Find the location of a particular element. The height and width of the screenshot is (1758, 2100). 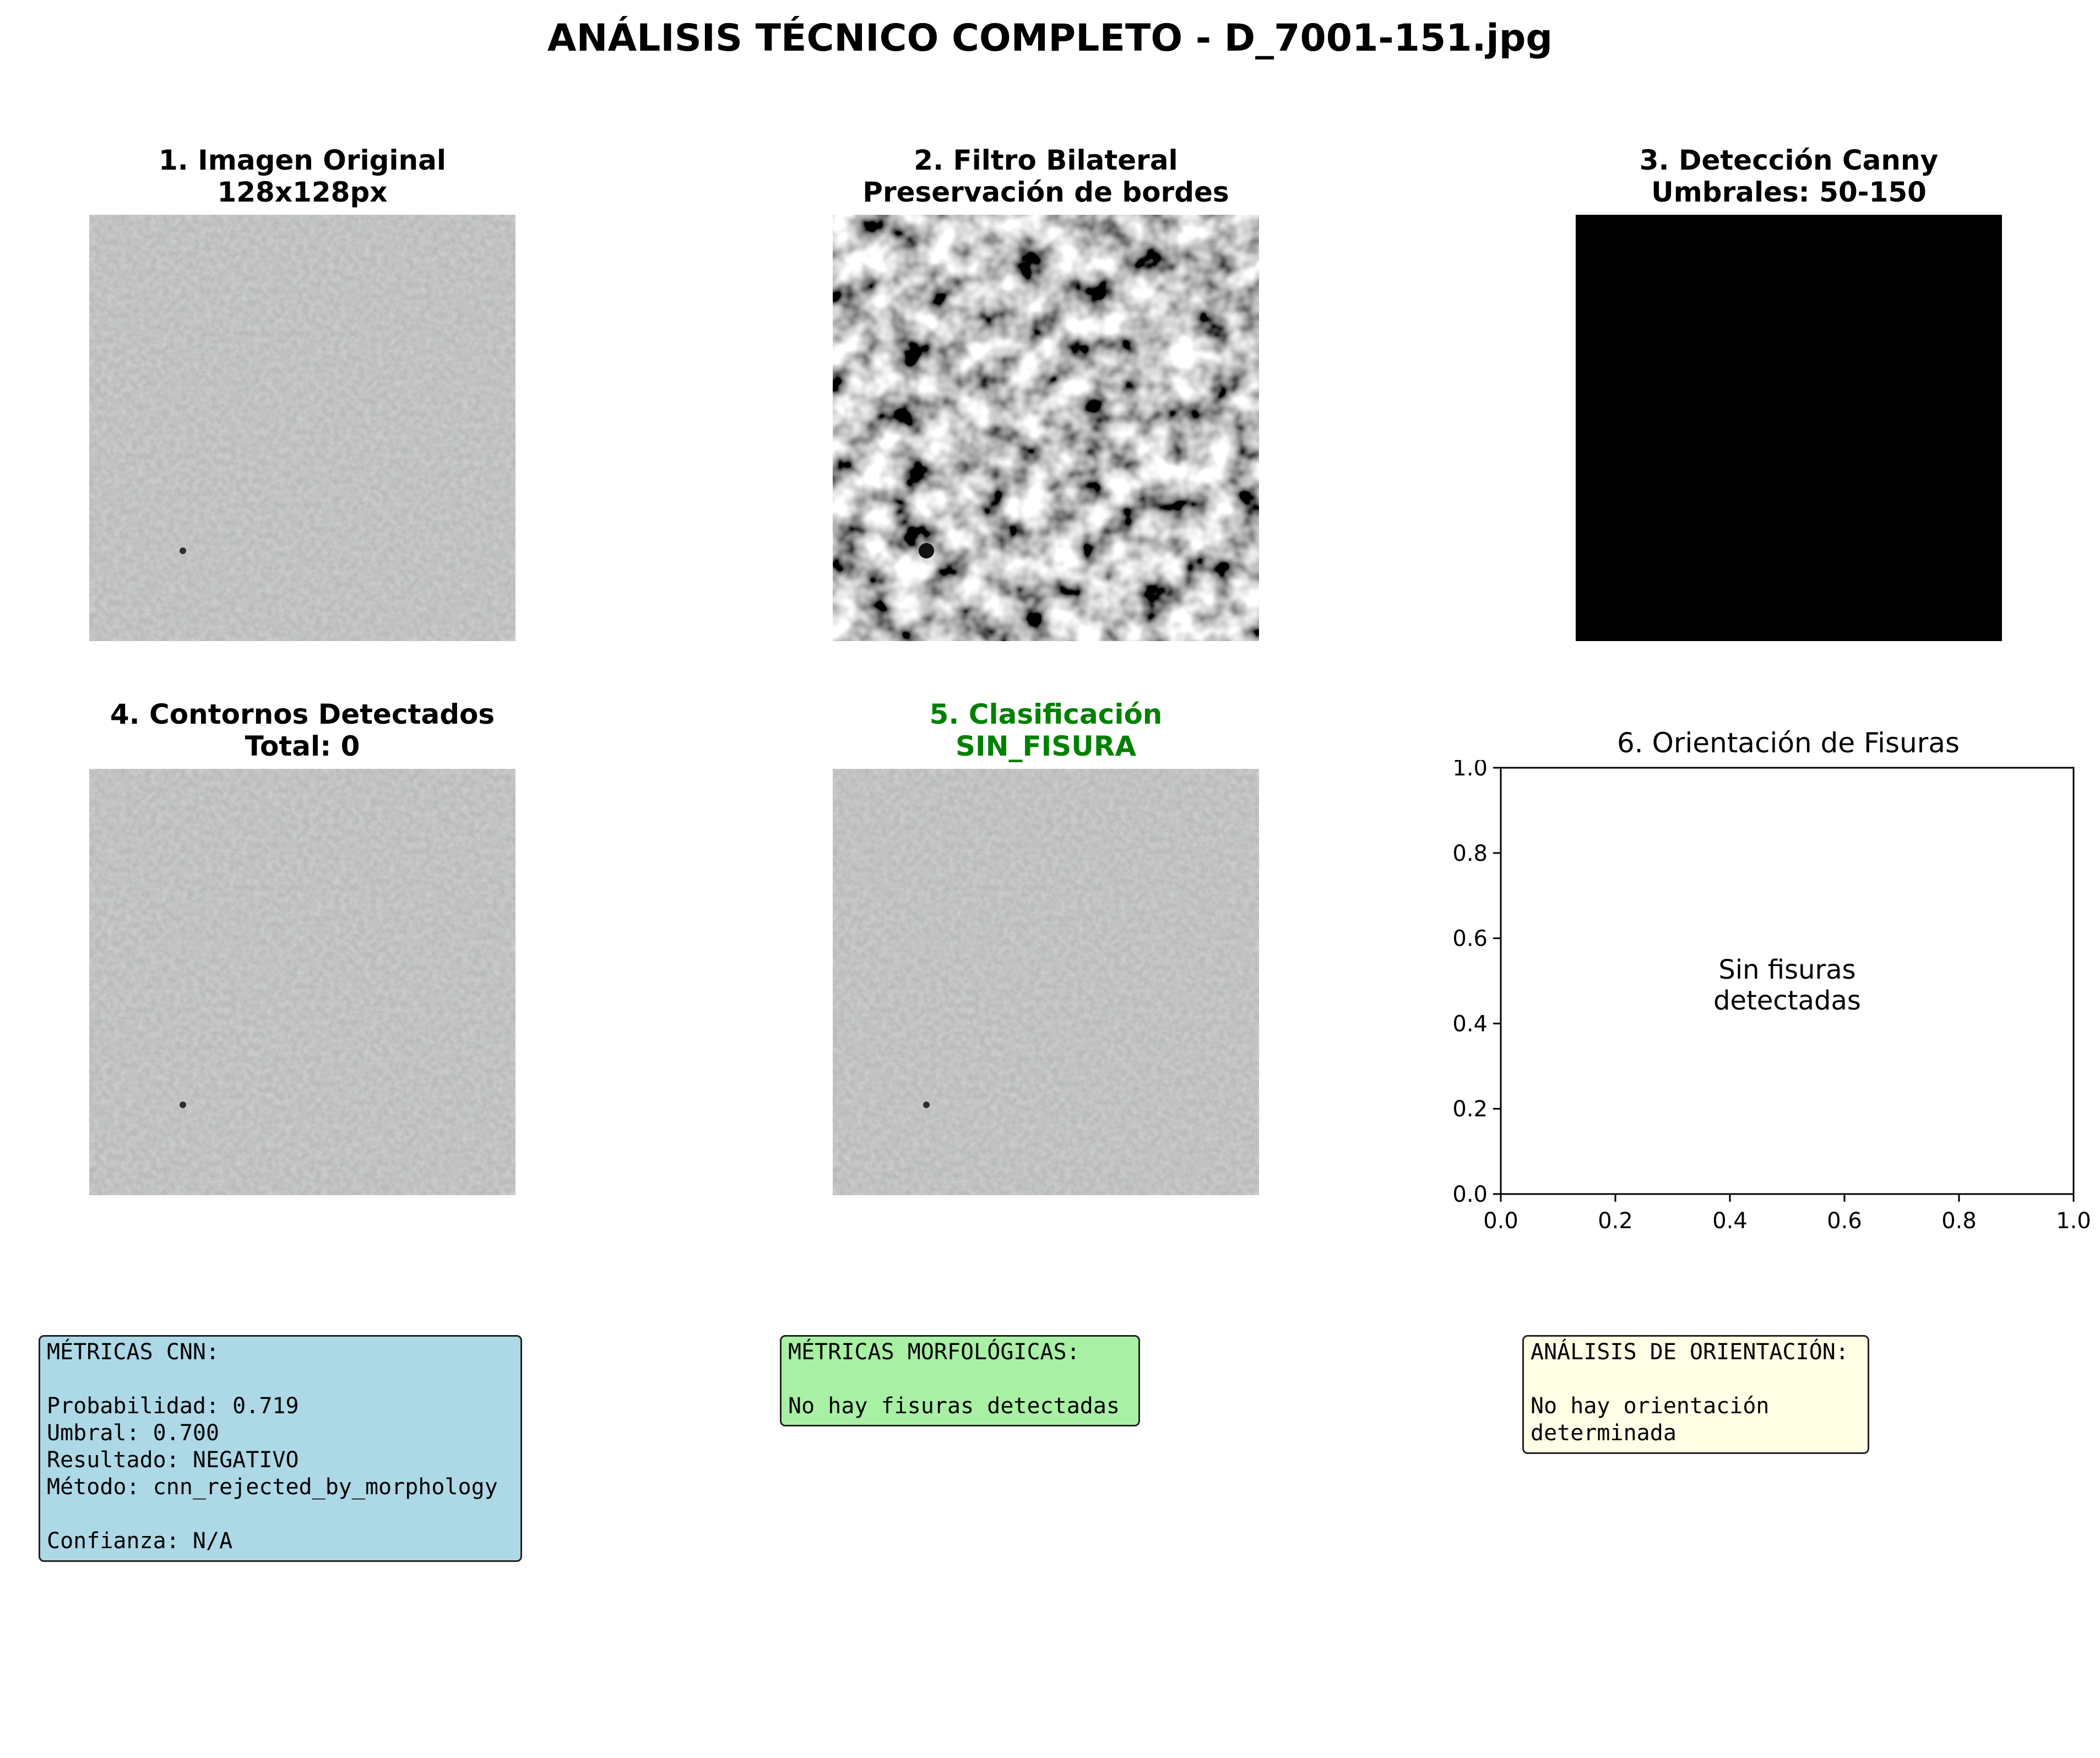

panel-3-title-line1: 3. Detección Canny is located at coordinates (1789, 160).